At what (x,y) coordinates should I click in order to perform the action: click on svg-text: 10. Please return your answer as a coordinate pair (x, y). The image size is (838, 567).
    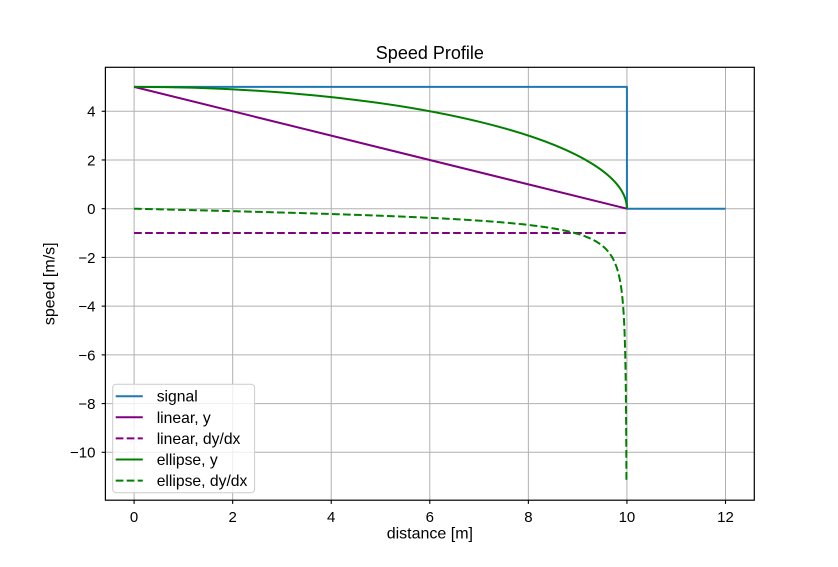
    Looking at the image, I should click on (627, 517).